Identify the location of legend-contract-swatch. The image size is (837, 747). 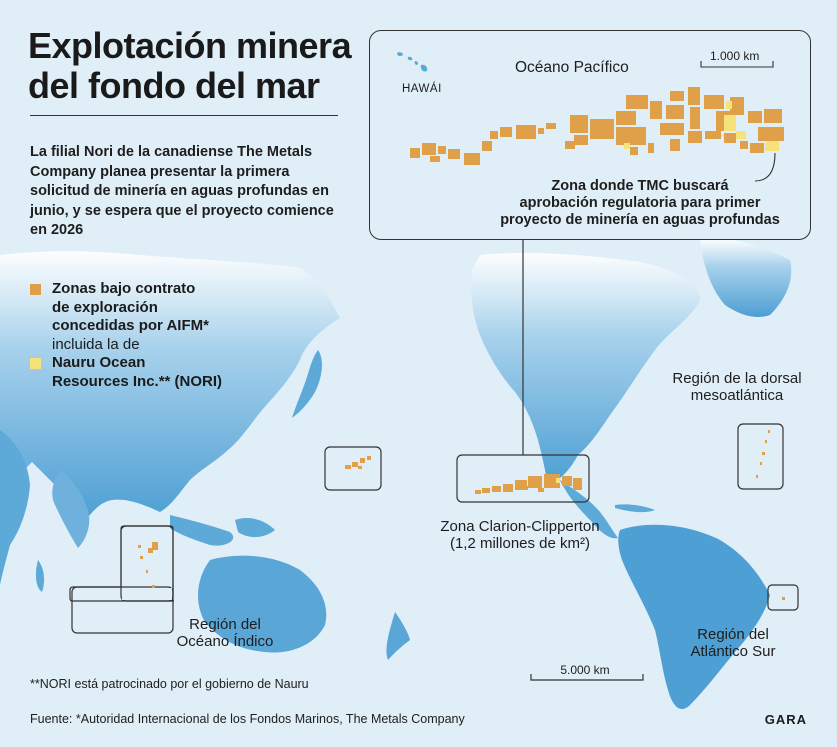
(35, 289).